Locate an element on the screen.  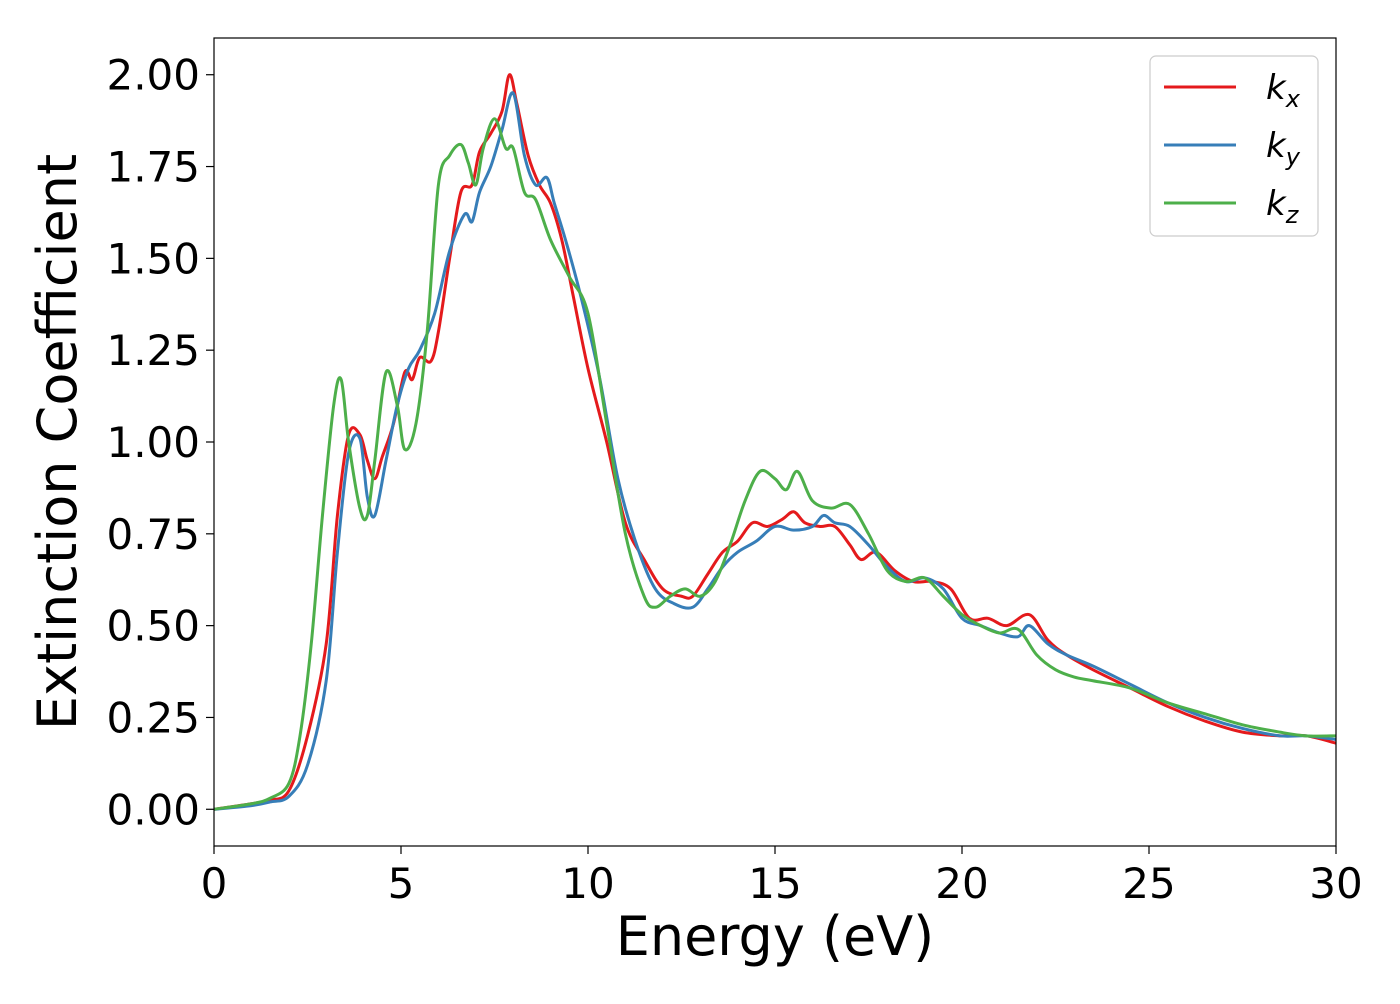
legend: kx ky kz is located at coordinates (1234, 146).